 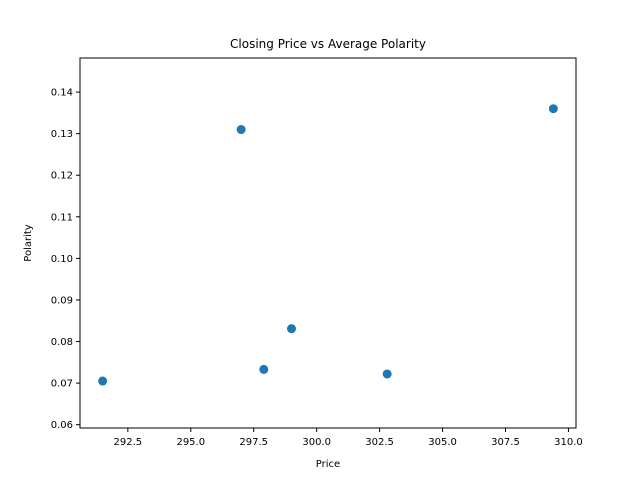 I want to click on chart-title: Closing Price vs Average Polarity, so click(x=328, y=44).